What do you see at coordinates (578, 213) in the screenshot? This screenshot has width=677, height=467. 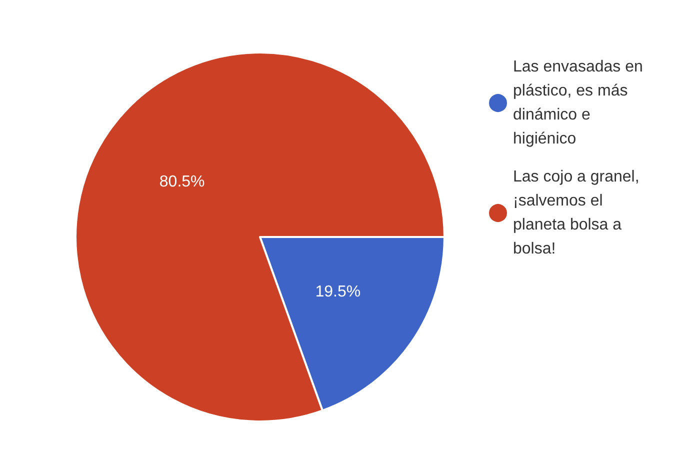 I see `legend-label: Las cojo a granel, ¡salvemos el planeta bolsa a bolsa!` at bounding box center [578, 213].